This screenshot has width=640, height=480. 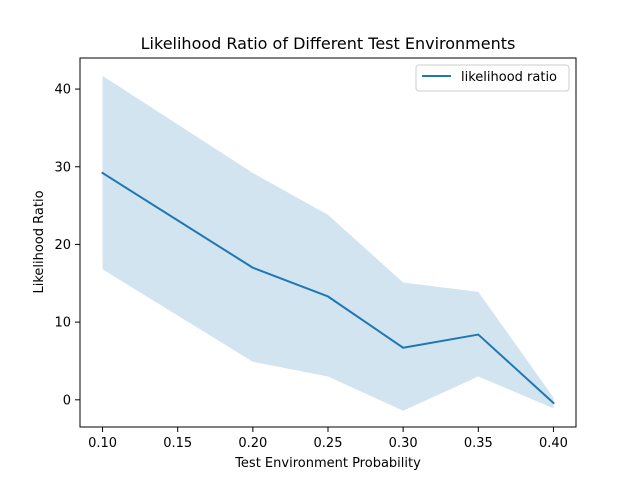 I want to click on y-tick-label: 0, so click(x=67, y=400).